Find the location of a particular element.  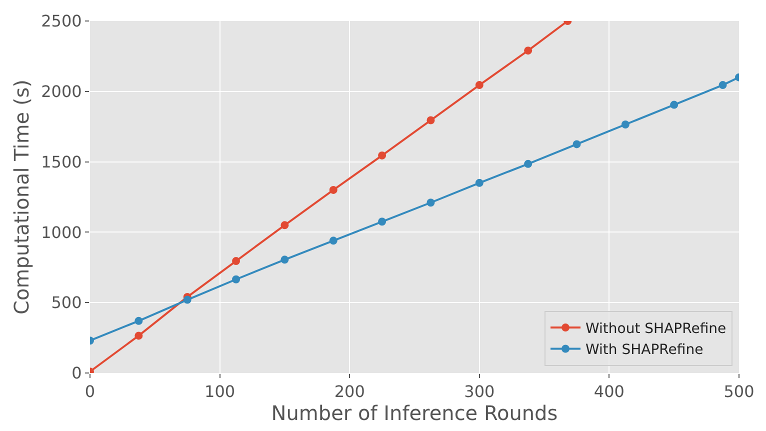

x-axis-title: Number of Inference Rounds is located at coordinates (414, 413).